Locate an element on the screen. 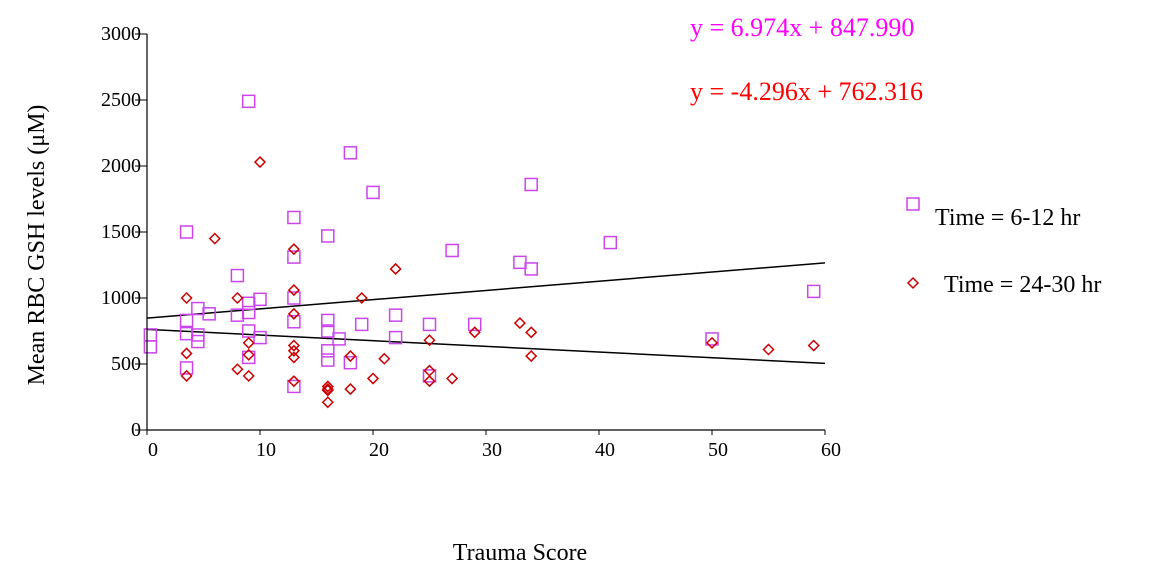  y-tick-label: 3000 is located at coordinates (121, 34).